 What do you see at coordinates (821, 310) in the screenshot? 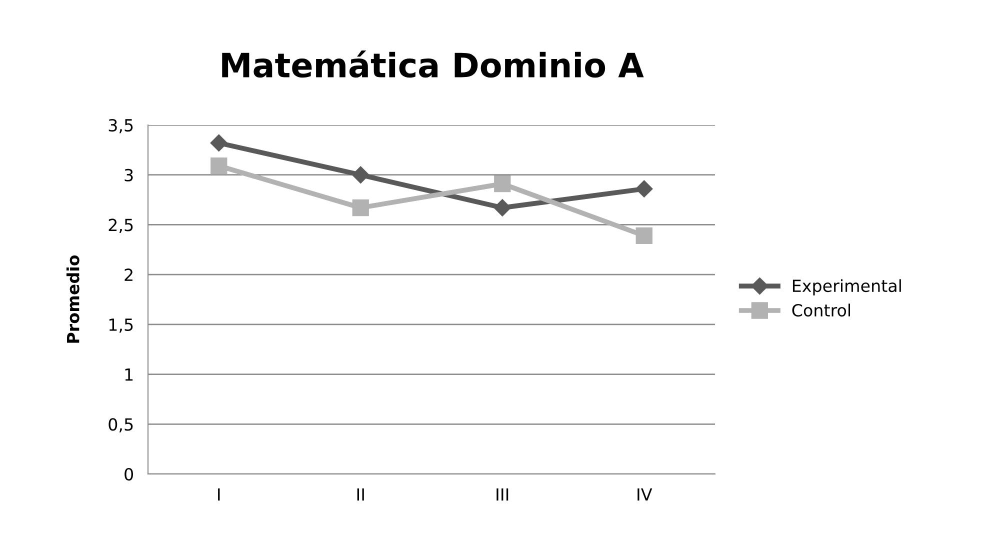
I see `legend-label: Control` at bounding box center [821, 310].